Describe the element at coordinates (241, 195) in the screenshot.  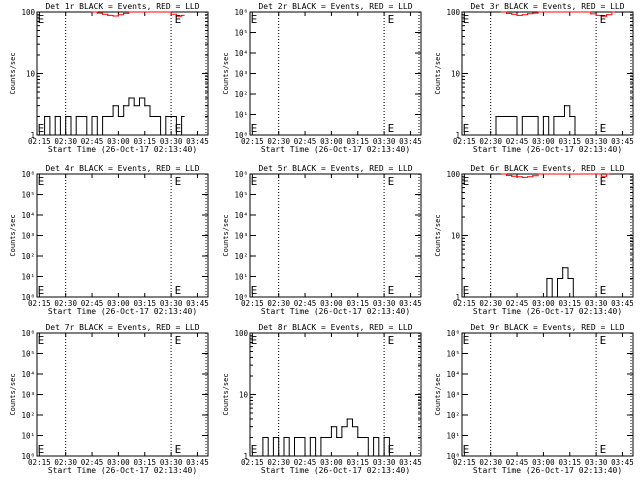
I see `y-tick-label: 10⁵` at that location.